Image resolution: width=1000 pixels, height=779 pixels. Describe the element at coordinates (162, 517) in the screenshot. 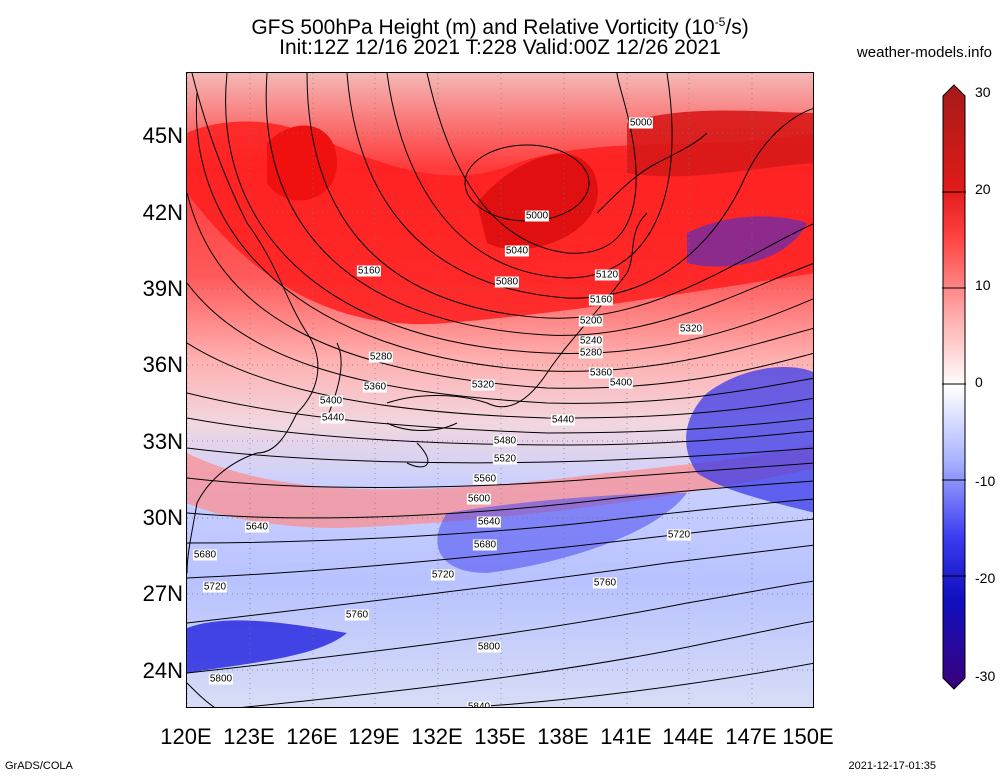

I see `lat-label: 30N` at that location.